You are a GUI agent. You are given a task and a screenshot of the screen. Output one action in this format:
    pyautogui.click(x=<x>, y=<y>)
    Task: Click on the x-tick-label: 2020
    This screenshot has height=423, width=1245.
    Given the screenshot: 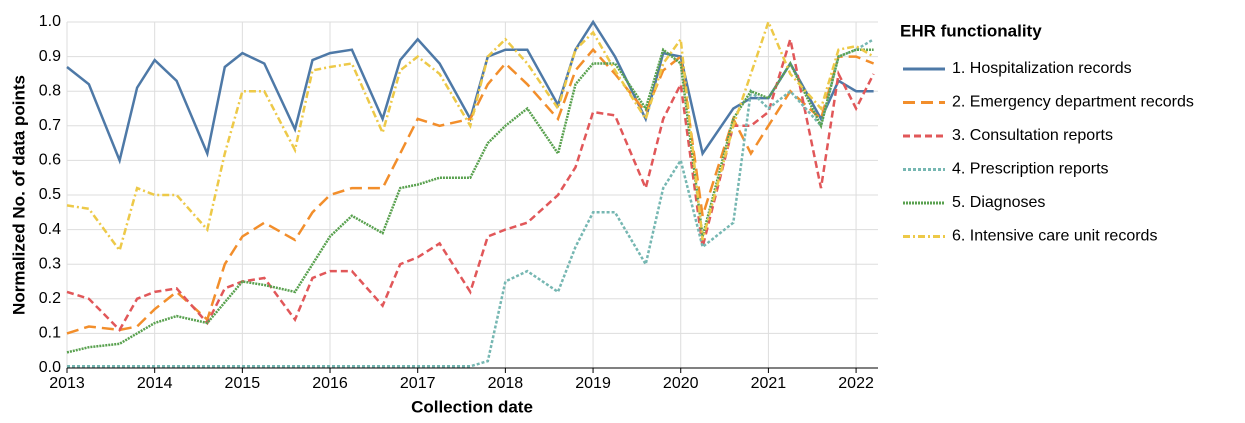 What is the action you would take?
    pyautogui.click(x=681, y=383)
    